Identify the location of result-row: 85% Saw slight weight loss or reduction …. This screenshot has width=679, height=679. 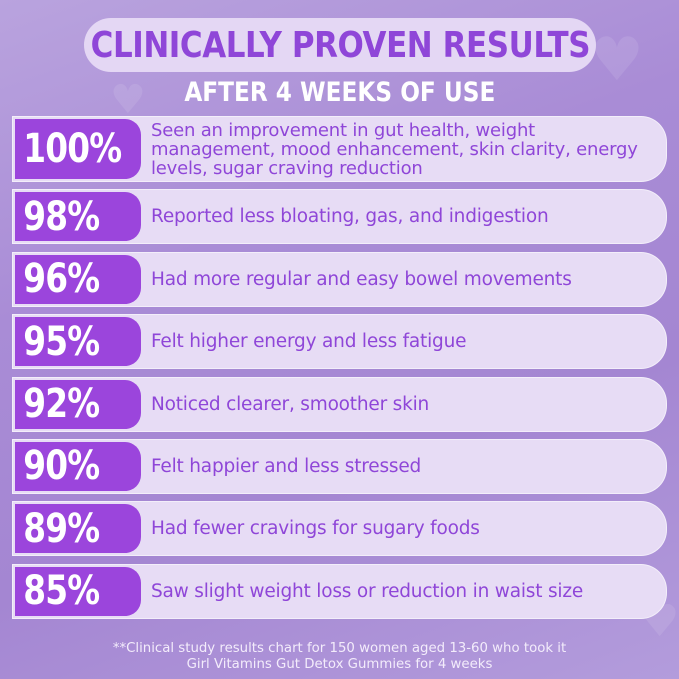
(339, 591).